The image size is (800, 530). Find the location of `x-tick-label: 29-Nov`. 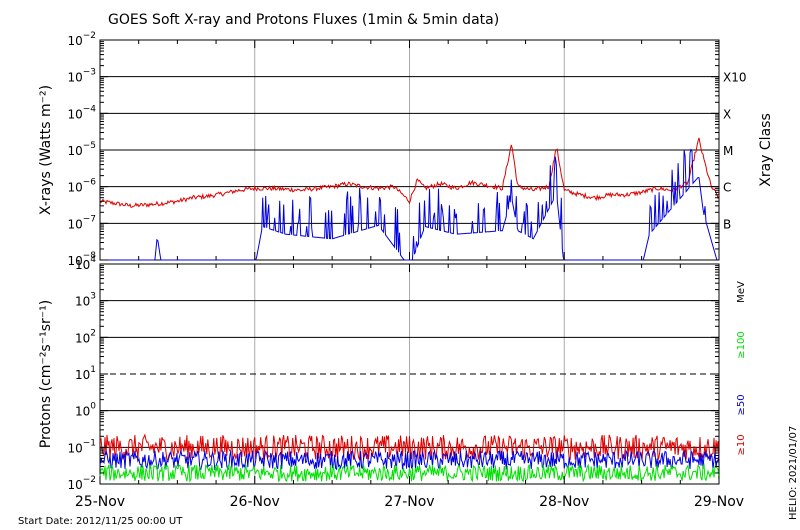

x-tick-label: 29-Nov is located at coordinates (719, 502).